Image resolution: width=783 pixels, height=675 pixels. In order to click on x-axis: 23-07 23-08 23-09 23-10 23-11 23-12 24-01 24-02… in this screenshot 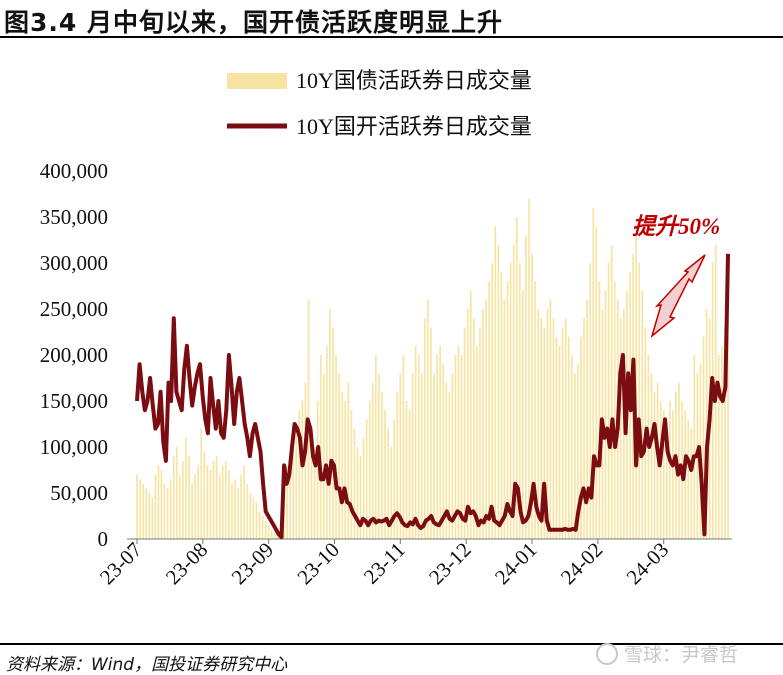, I will do `click(413, 564)`.